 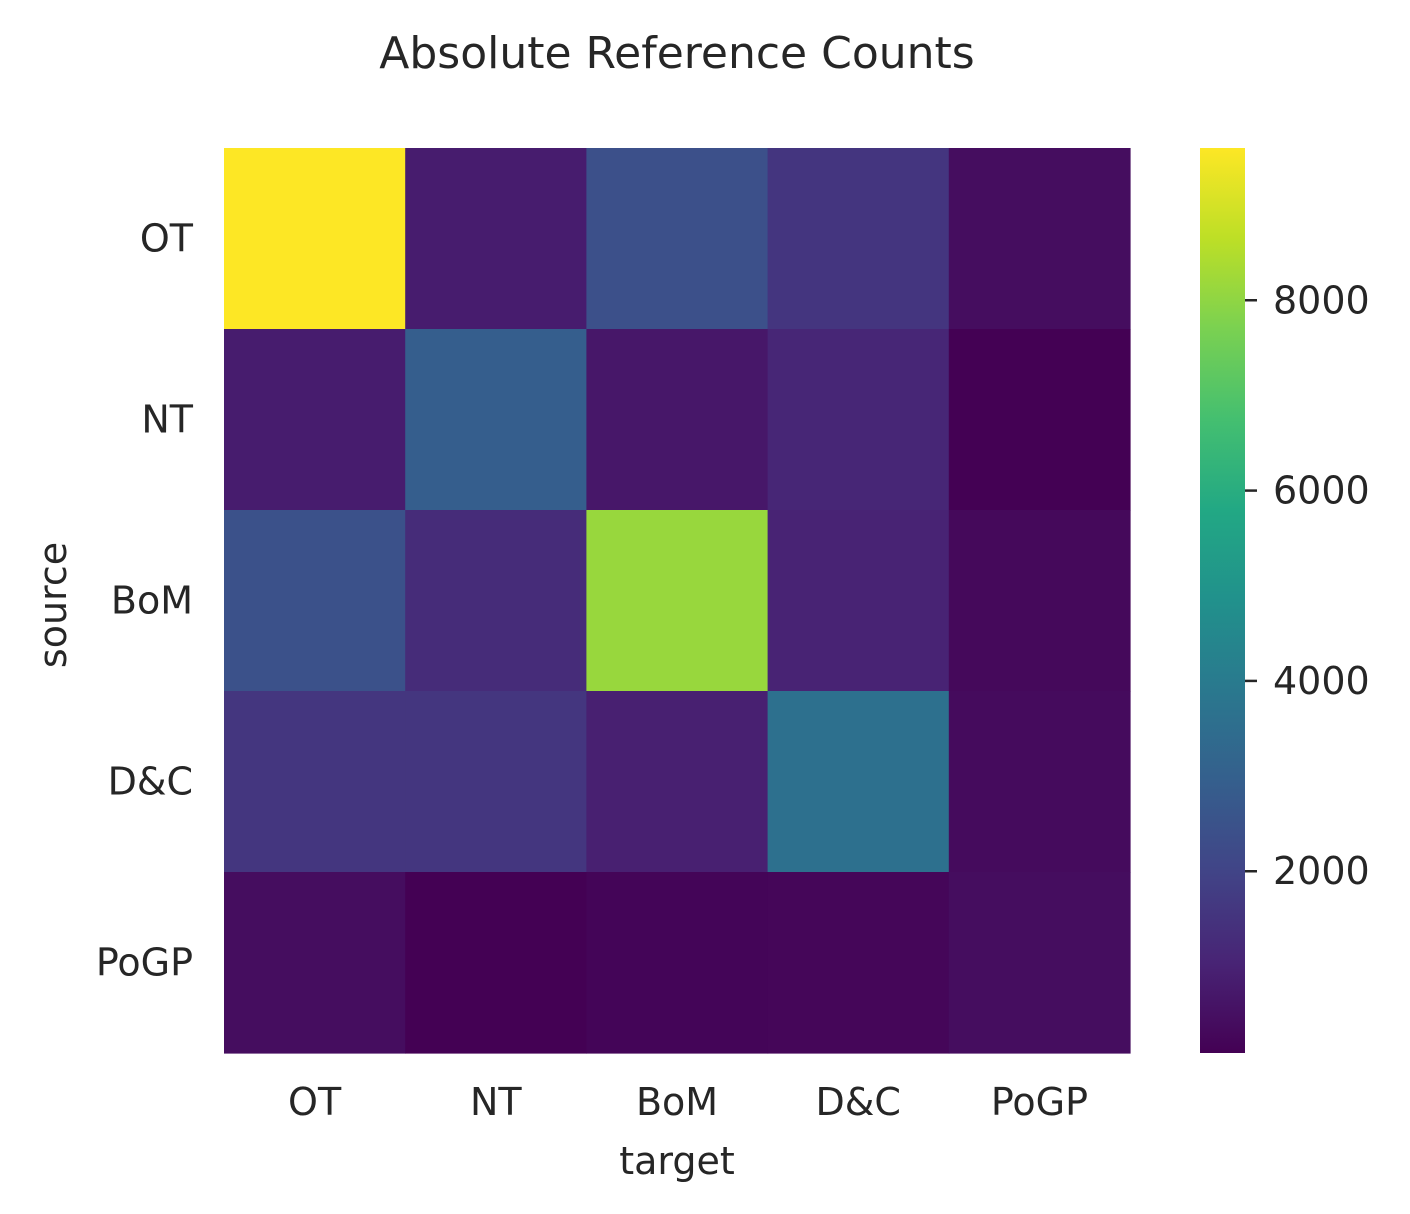 I want to click on y-tick-label: OT, so click(x=167, y=239).